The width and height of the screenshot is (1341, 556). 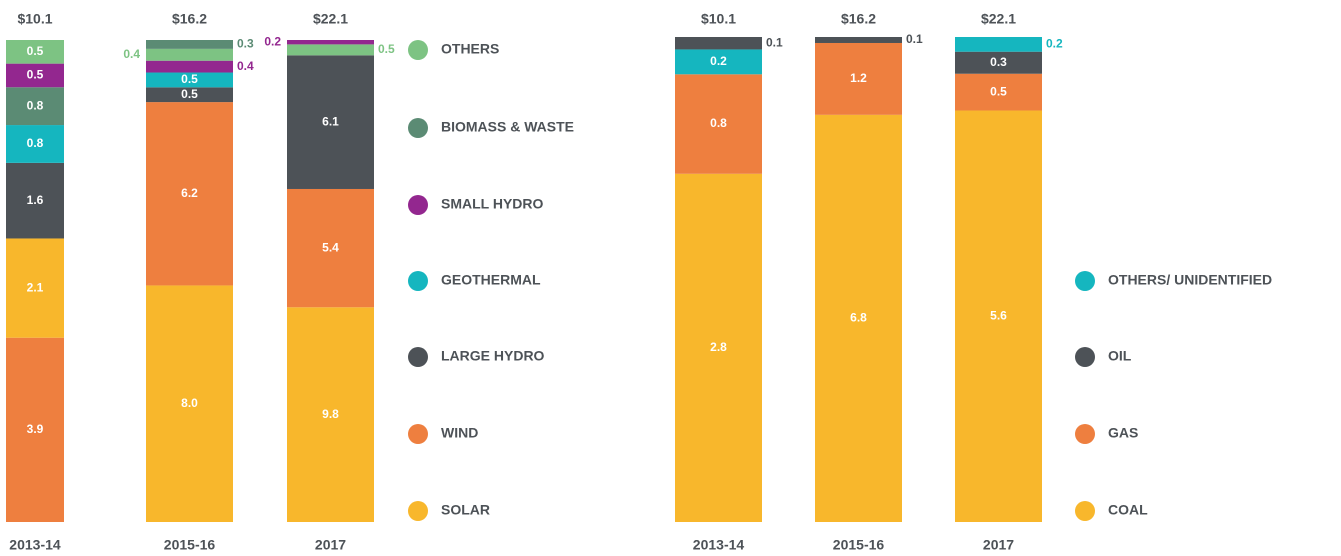 I want to click on legend-label: SMALL HYDRO, so click(x=492, y=204).